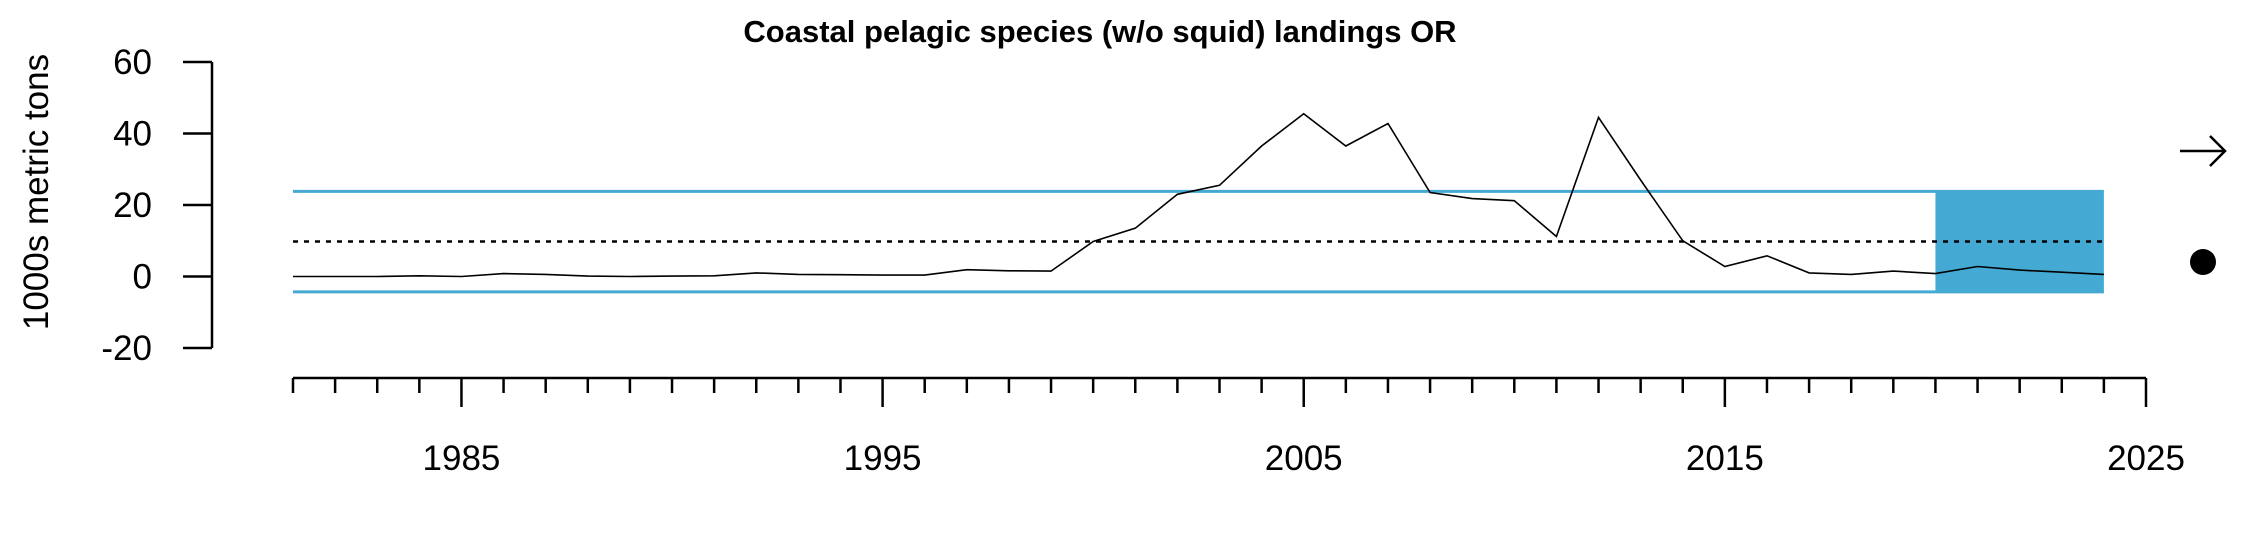  What do you see at coordinates (132, 62) in the screenshot?
I see `y-tick-label: 60` at bounding box center [132, 62].